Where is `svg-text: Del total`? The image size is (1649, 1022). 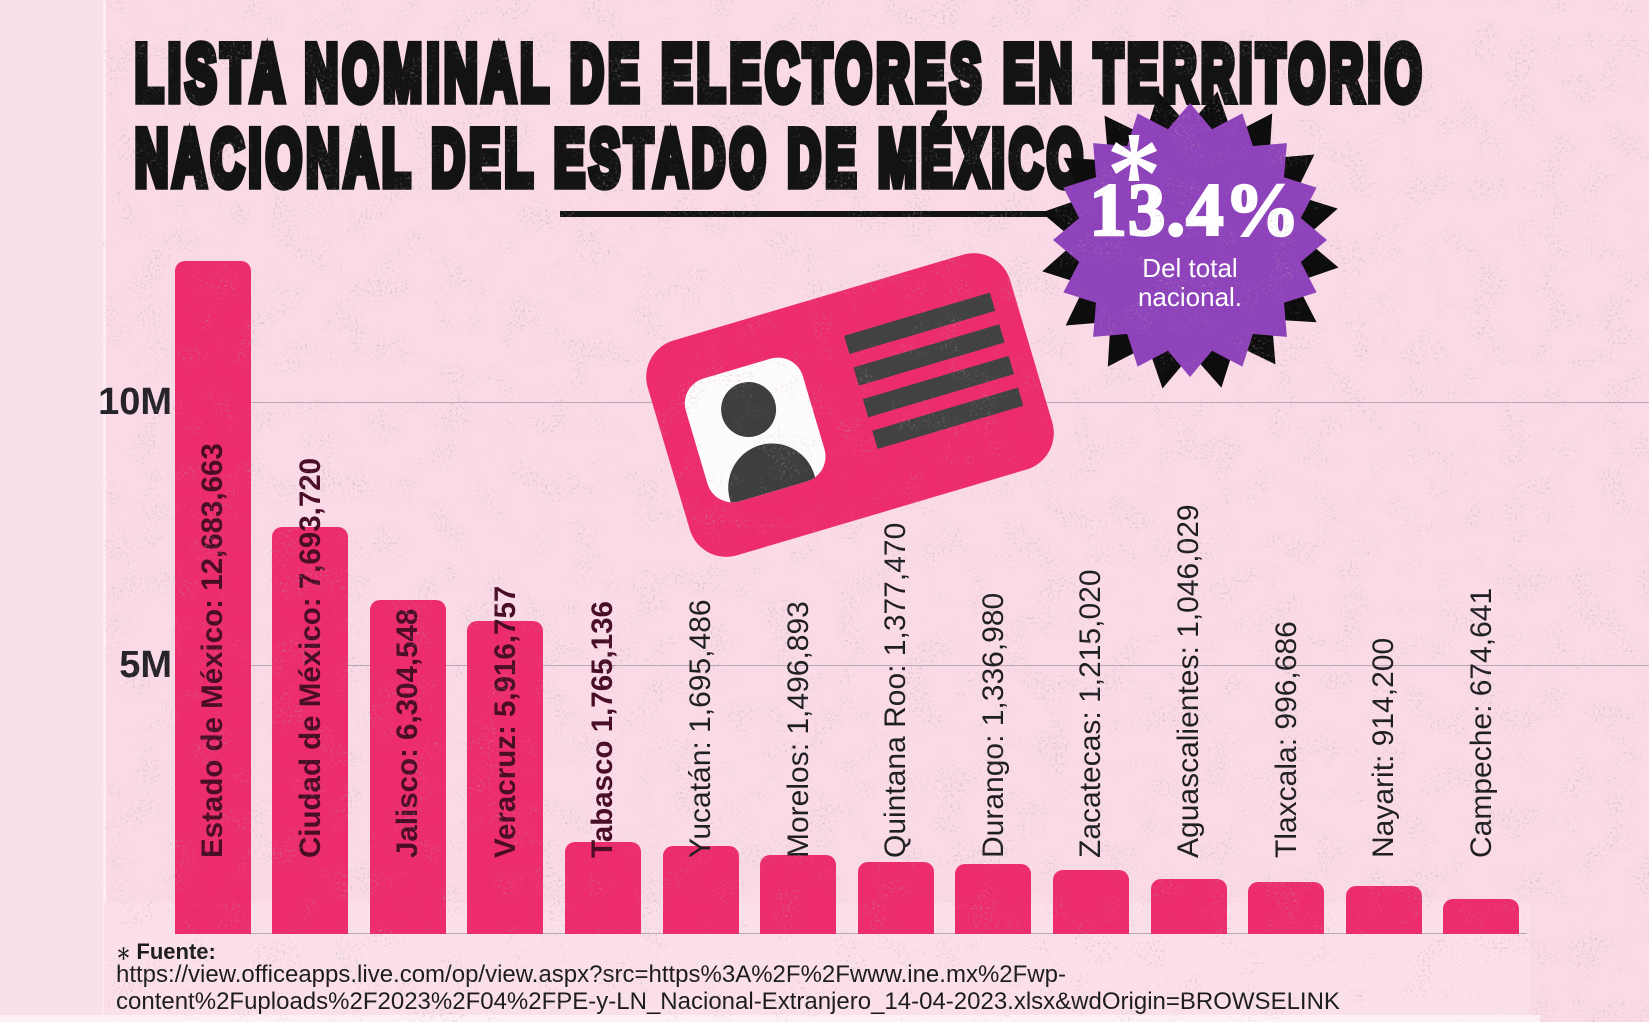 svg-text: Del total is located at coordinates (1189, 268).